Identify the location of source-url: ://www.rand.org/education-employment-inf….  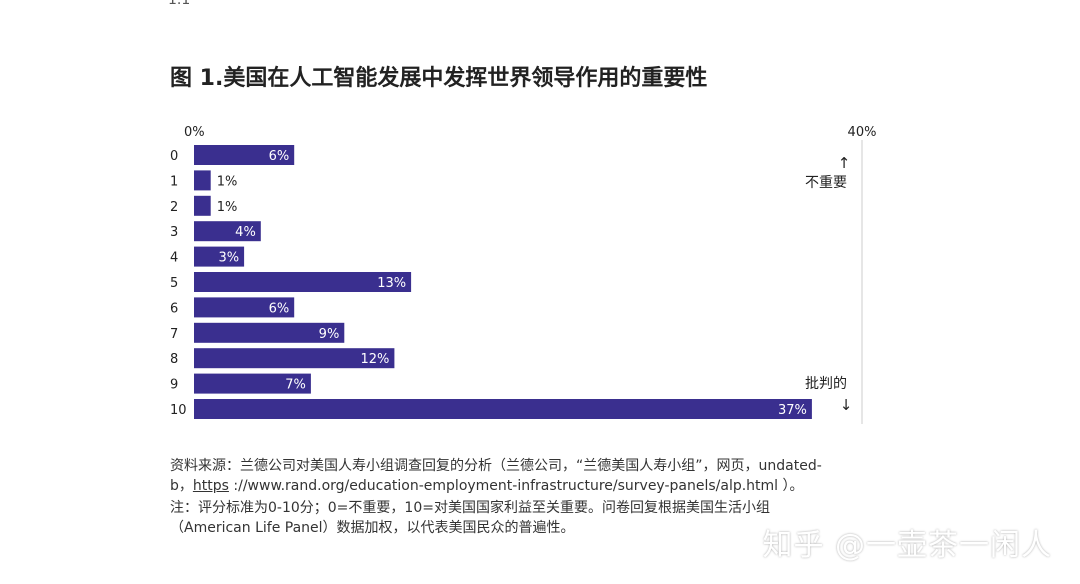
(516, 486).